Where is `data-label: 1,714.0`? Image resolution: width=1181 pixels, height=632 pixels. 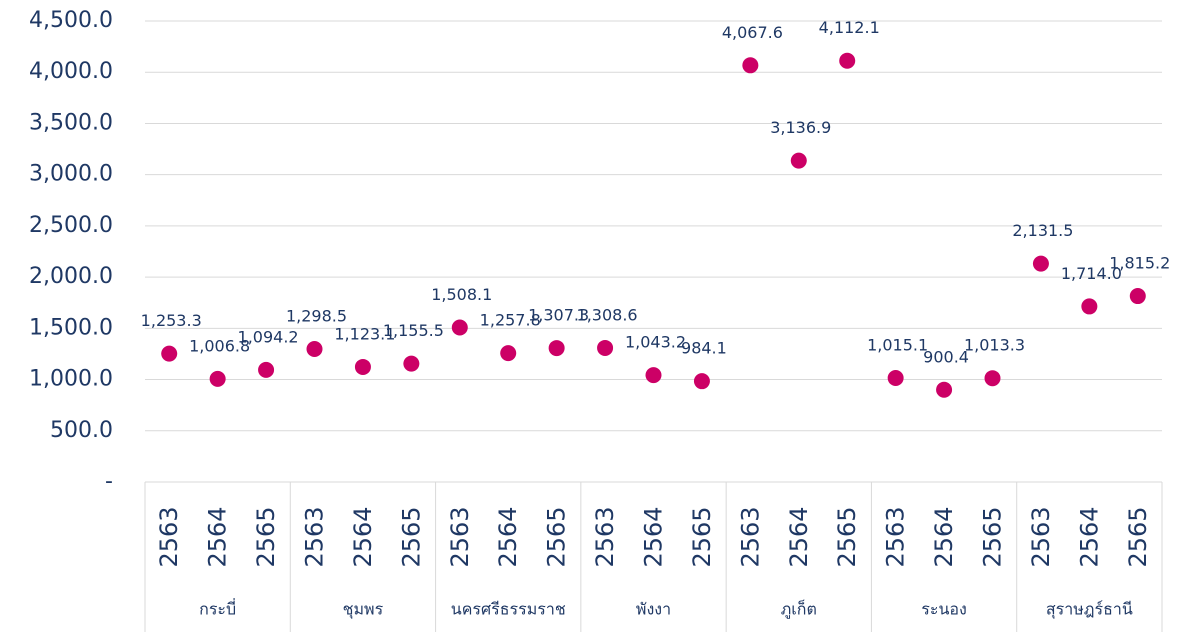
data-label: 1,714.0 is located at coordinates (1091, 273).